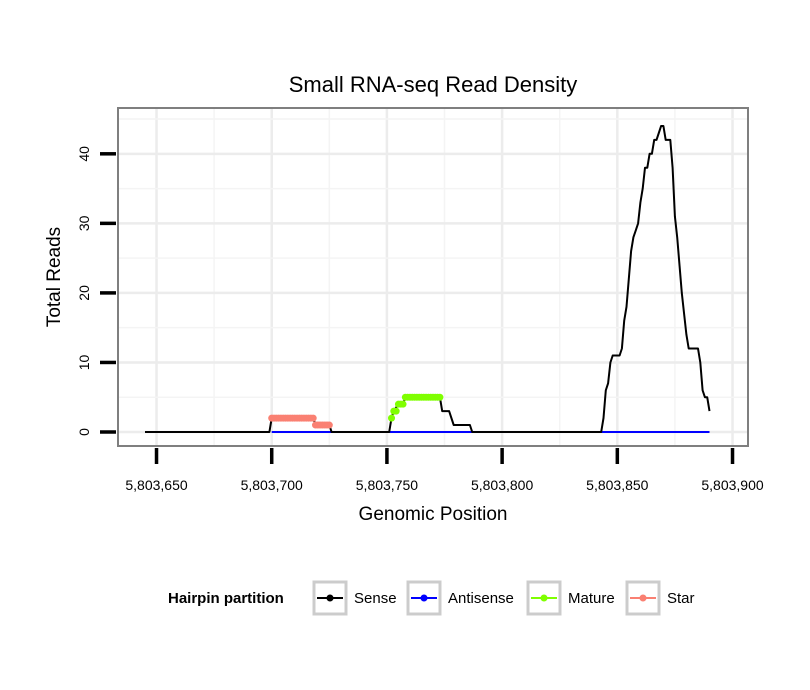  Describe the element at coordinates (272, 485) in the screenshot. I see `x-tick-label: 5,803,700` at that location.